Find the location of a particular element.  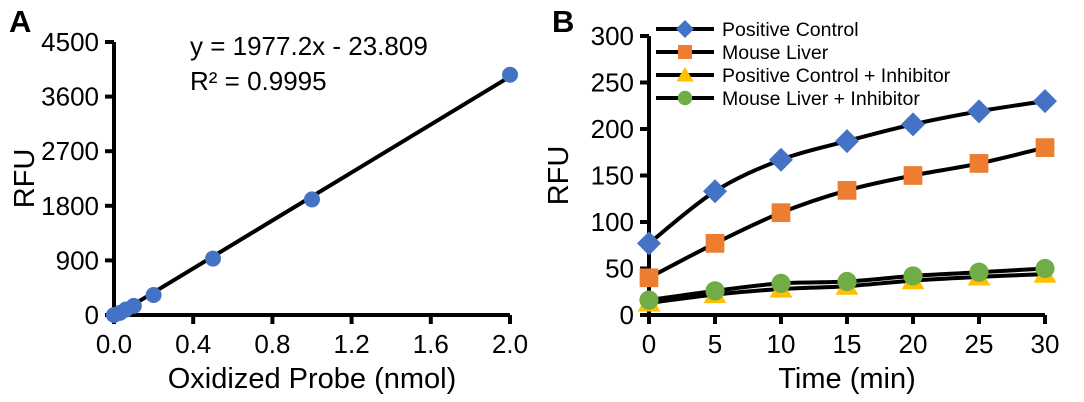

panel-a-y-tick-label: 2700 is located at coordinates (70, 151).